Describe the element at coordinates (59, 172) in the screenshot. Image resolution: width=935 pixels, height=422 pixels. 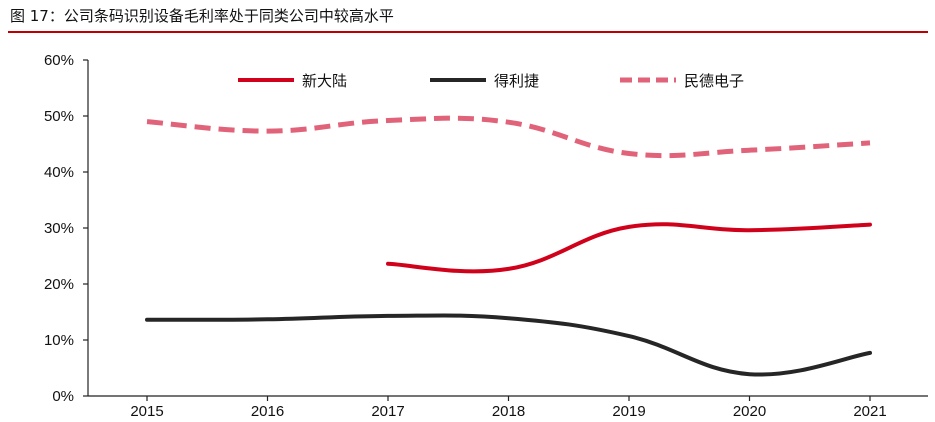
I see `y-tick-label: 40%` at that location.